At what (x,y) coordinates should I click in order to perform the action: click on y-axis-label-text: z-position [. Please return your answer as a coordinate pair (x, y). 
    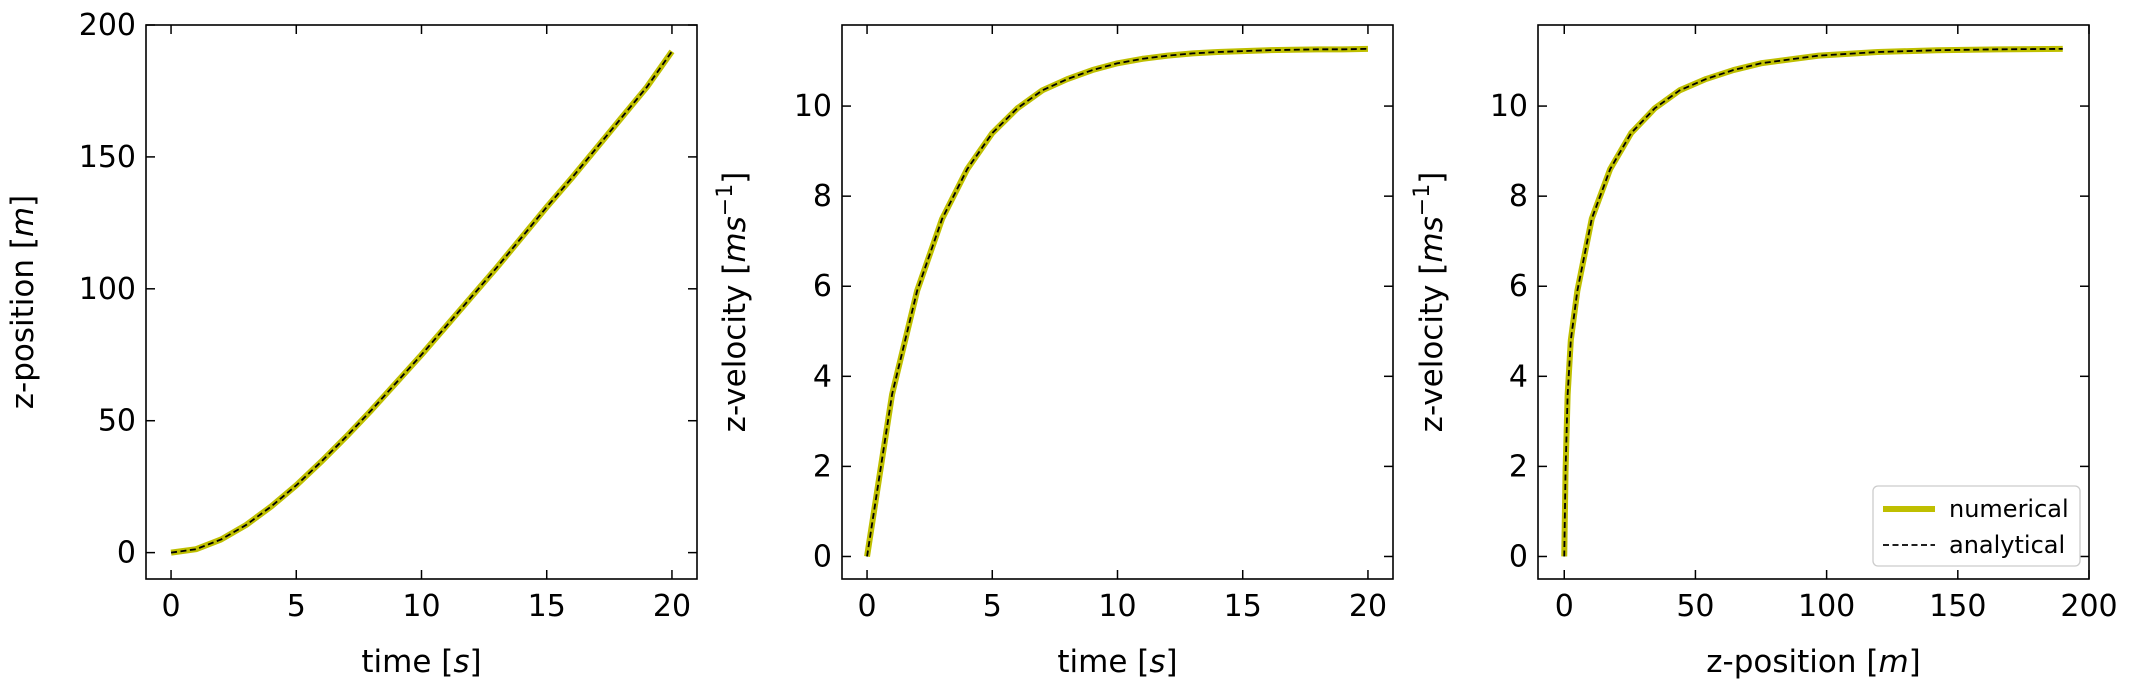
    Looking at the image, I should click on (23, 323).